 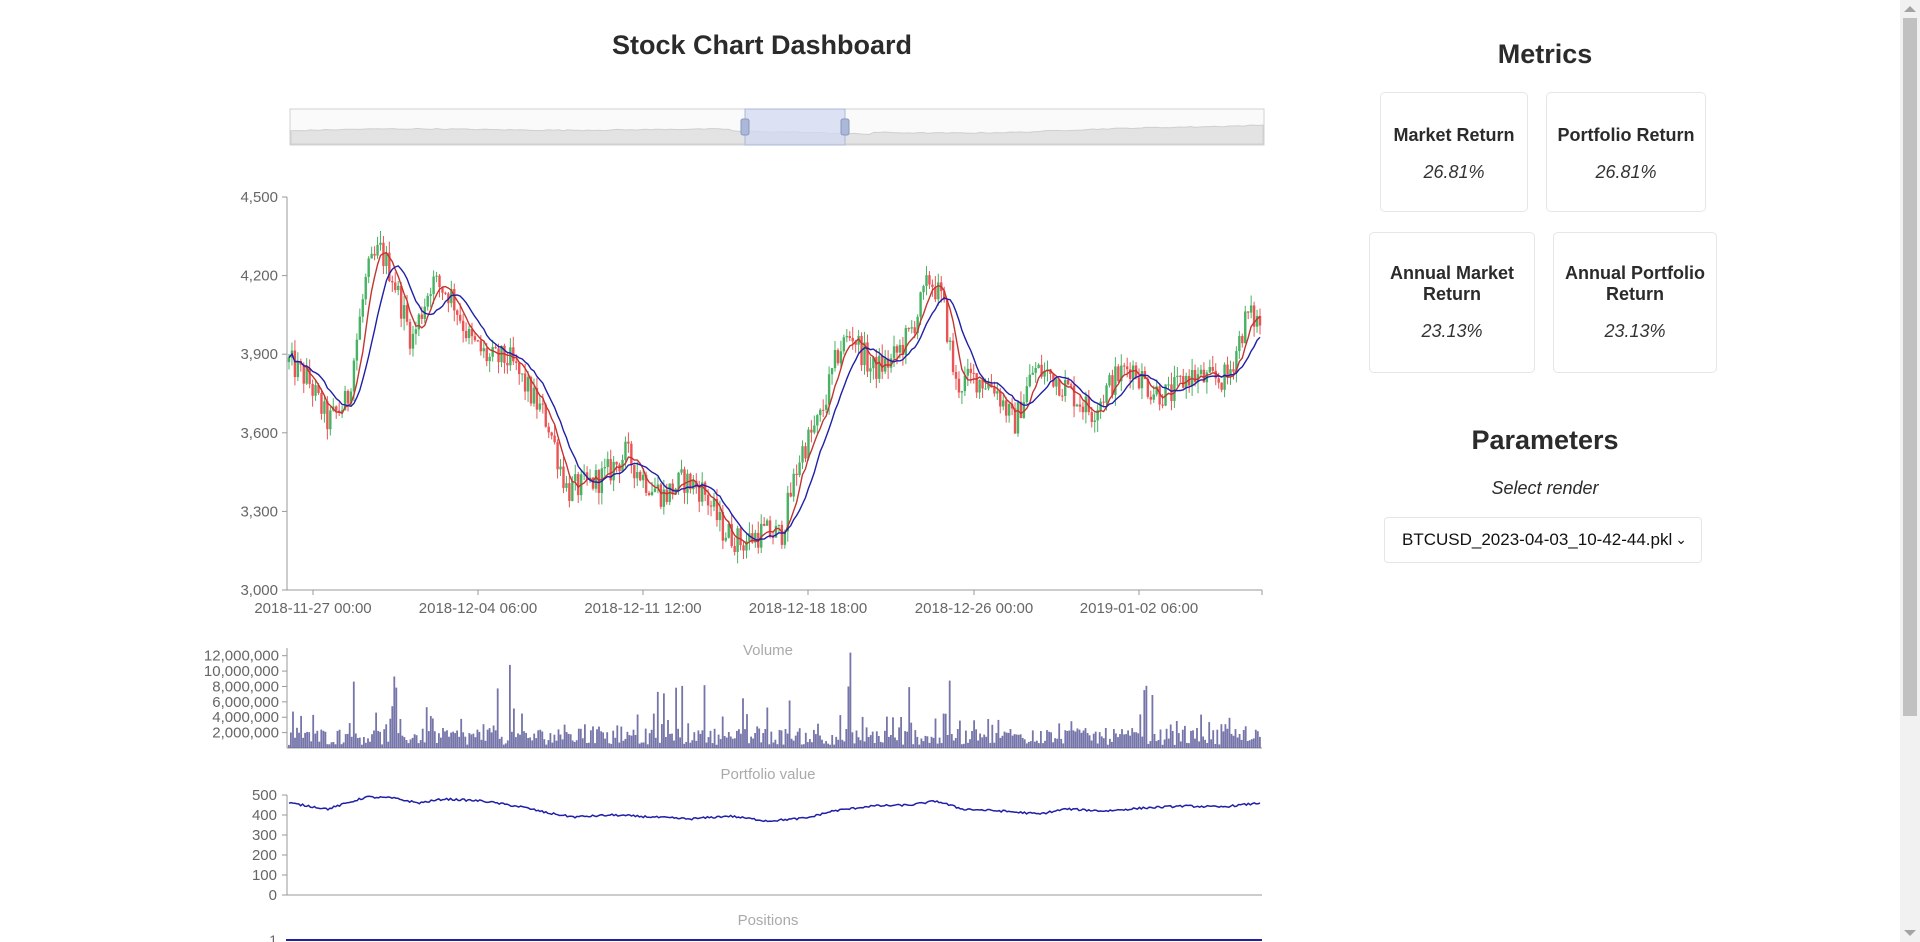 What do you see at coordinates (1543, 540) in the screenshot?
I see `render-select: BTCUSD_2023-04-03_10-42-44.pkl ⌄` at bounding box center [1543, 540].